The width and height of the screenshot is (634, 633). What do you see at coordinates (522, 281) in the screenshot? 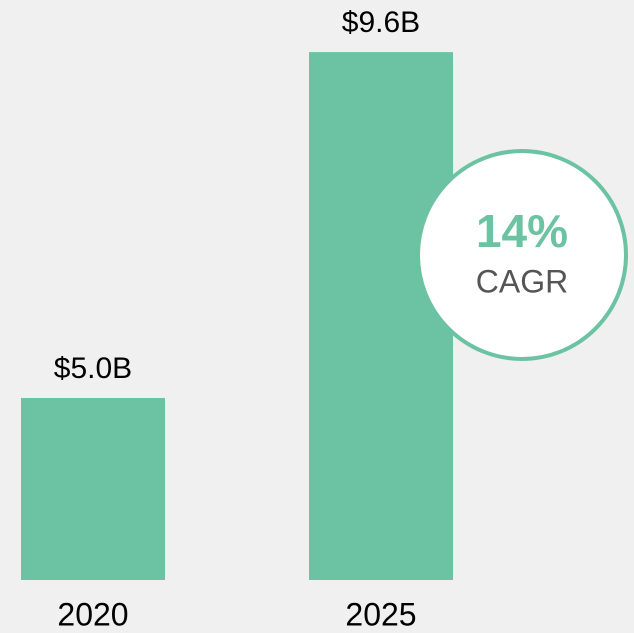
I see `cagr-label: CAGR` at bounding box center [522, 281].